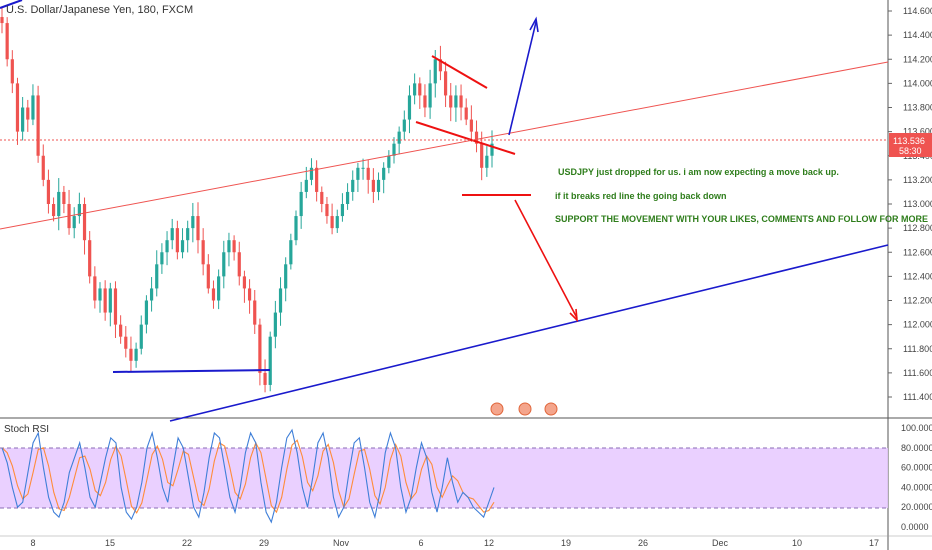 The width and height of the screenshot is (932, 550). What do you see at coordinates (573, 315) in the screenshot?
I see `red-arrowhead` at bounding box center [573, 315].